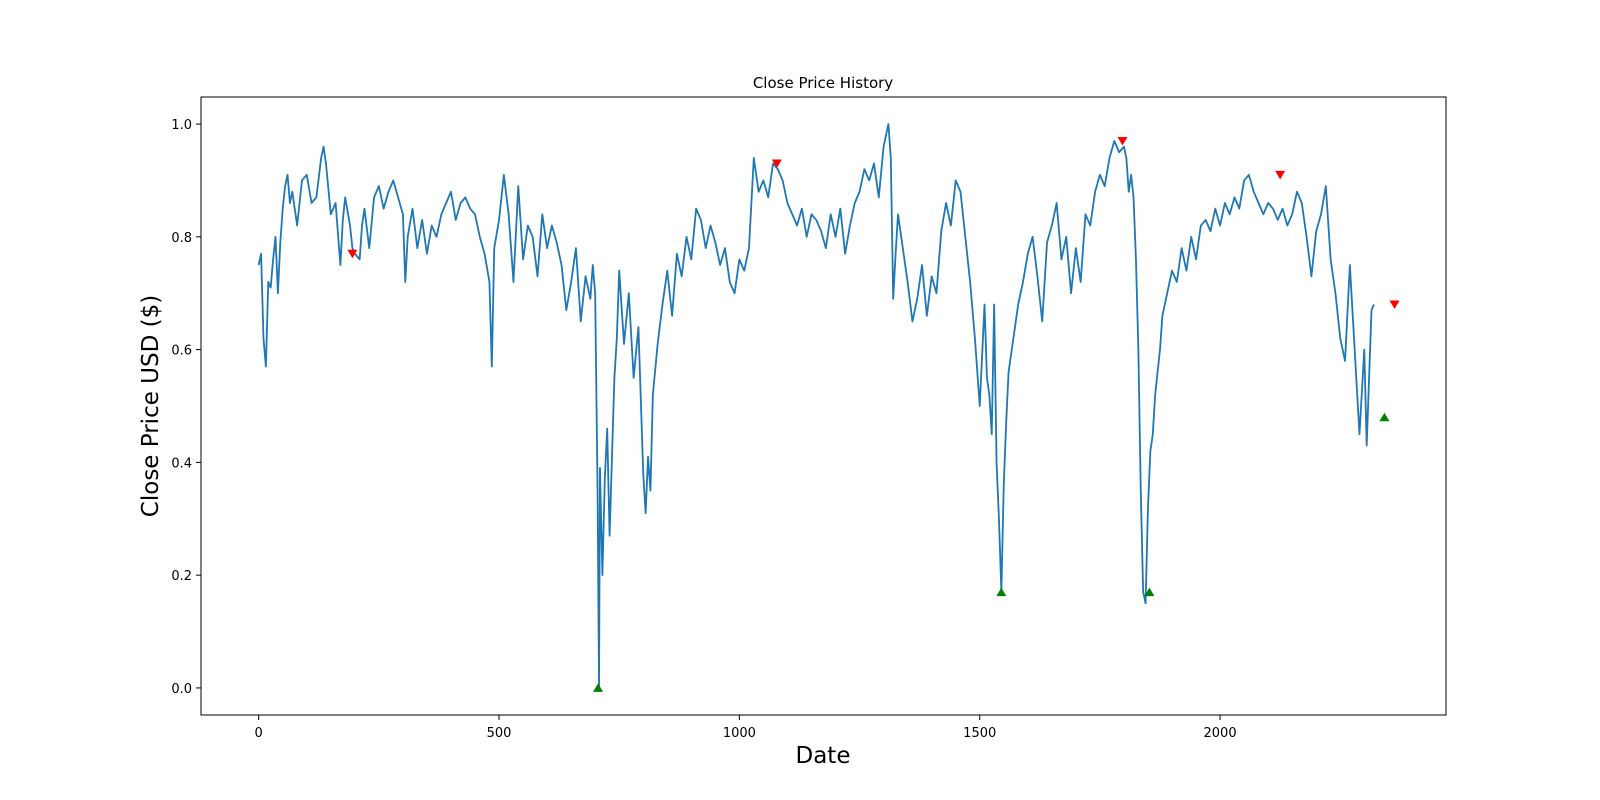 Image resolution: width=1600 pixels, height=800 pixels. What do you see at coordinates (823, 756) in the screenshot?
I see `x-axis-label: Date` at bounding box center [823, 756].